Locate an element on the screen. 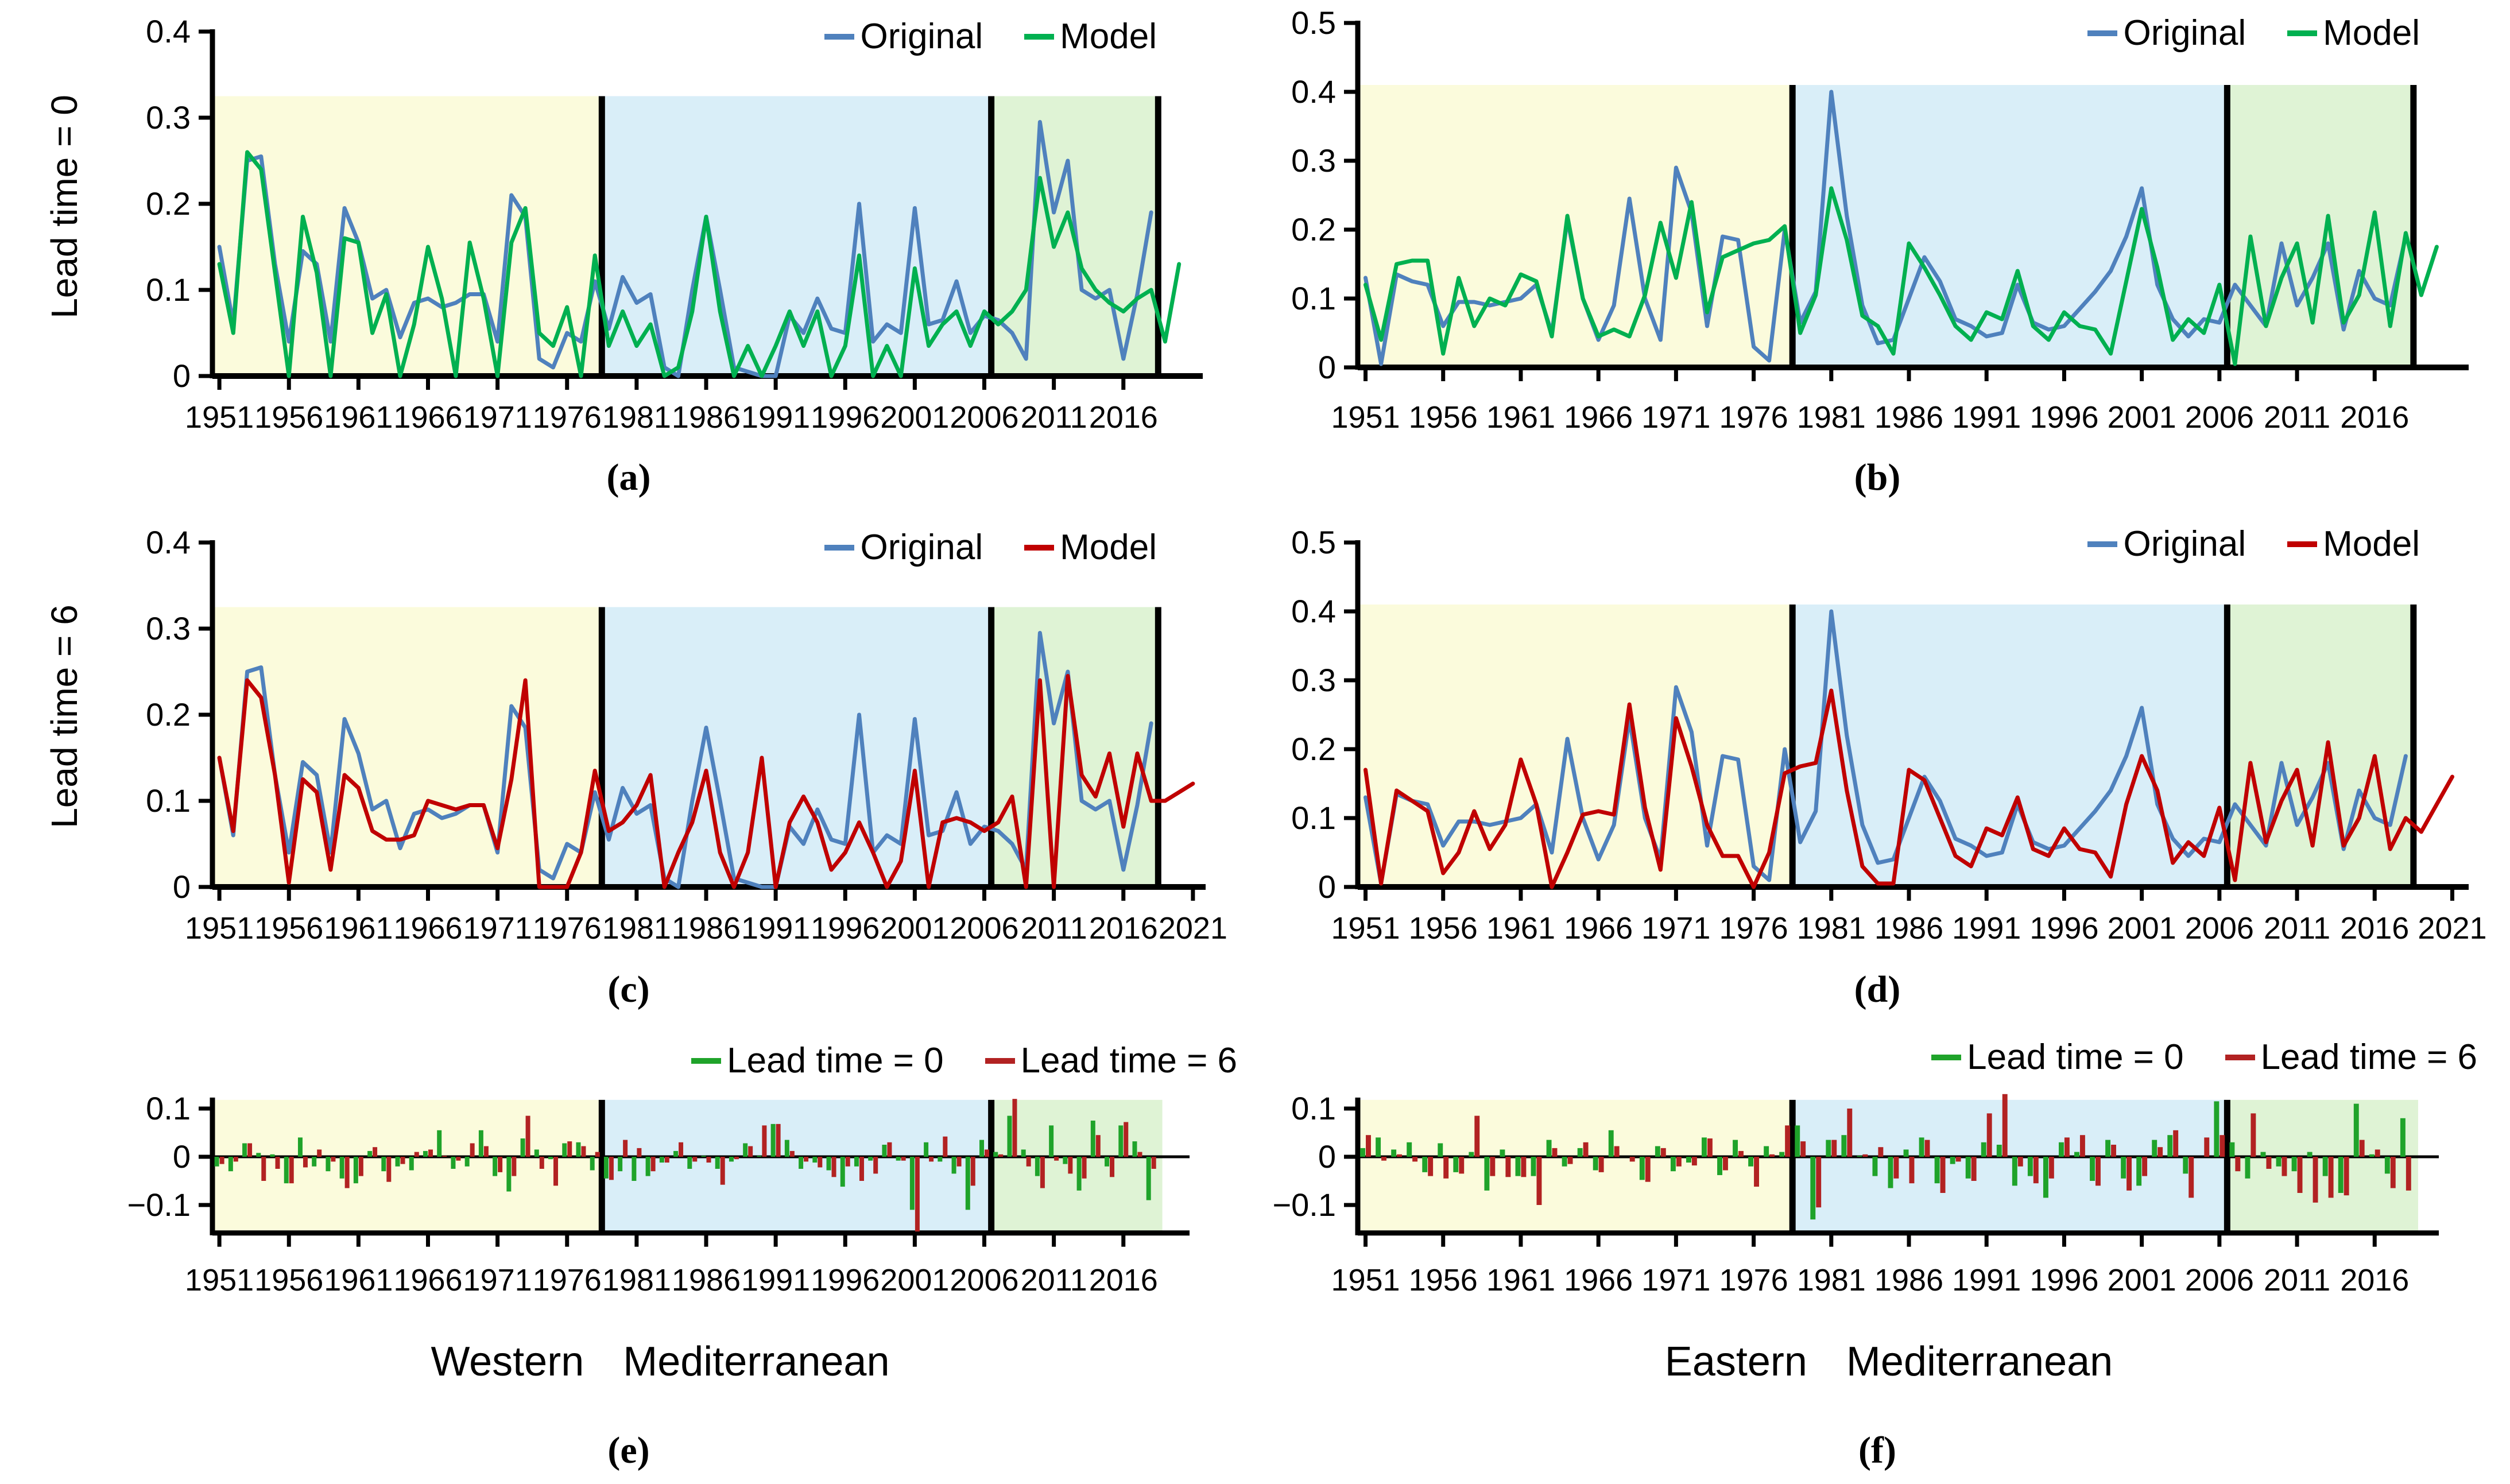 This screenshot has width=2510, height=1484. caption-panel-c: (c) is located at coordinates (628, 989).